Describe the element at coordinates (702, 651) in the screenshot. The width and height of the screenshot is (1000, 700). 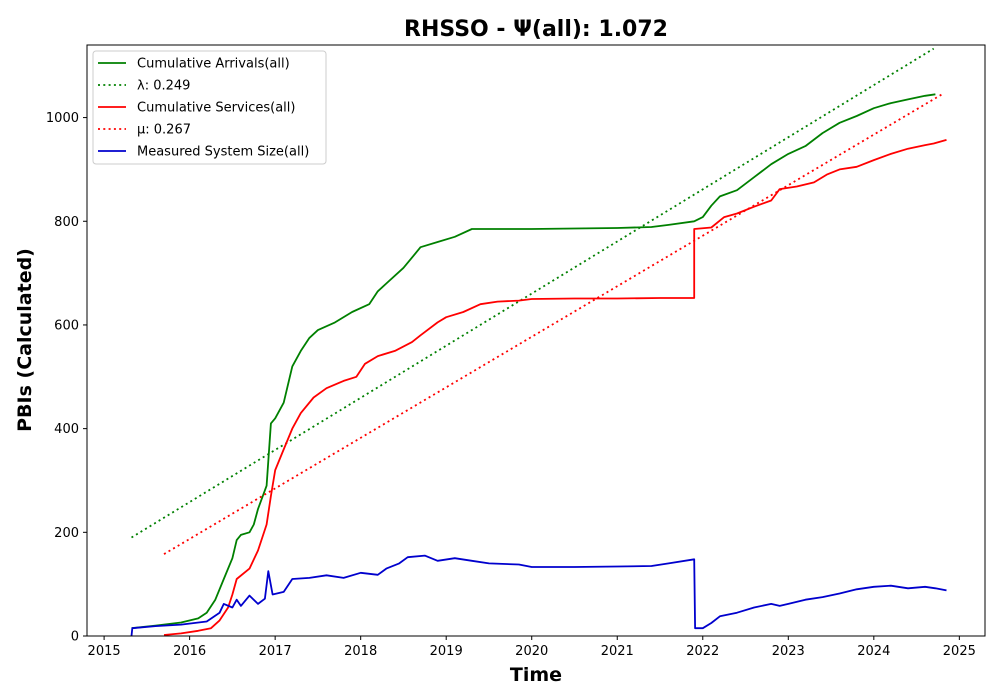
I see `x-tick-label-2022: 2022` at that location.